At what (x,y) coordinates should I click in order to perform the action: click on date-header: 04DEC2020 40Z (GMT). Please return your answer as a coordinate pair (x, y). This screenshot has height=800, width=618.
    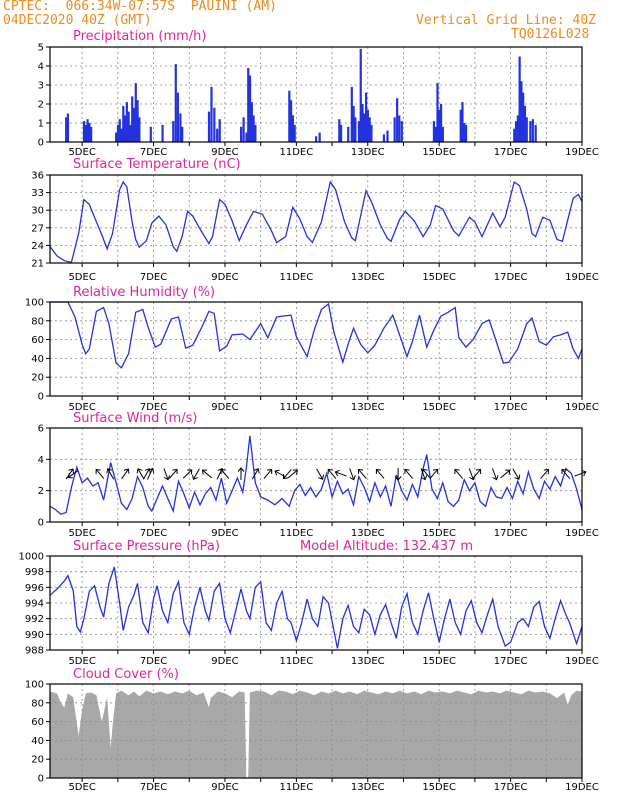
    Looking at the image, I should click on (77, 20).